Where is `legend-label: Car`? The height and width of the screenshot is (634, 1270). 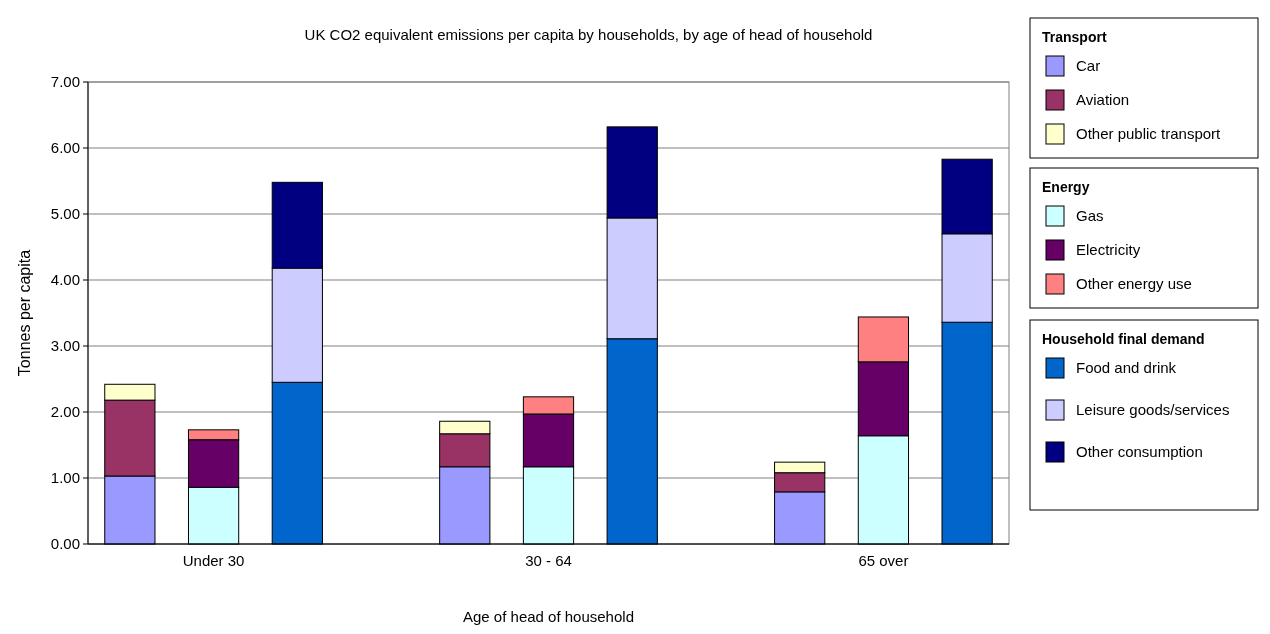 legend-label: Car is located at coordinates (1088, 66).